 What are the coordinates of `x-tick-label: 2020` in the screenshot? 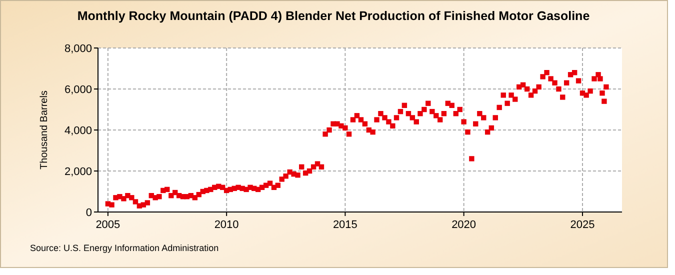 It's located at (464, 225).